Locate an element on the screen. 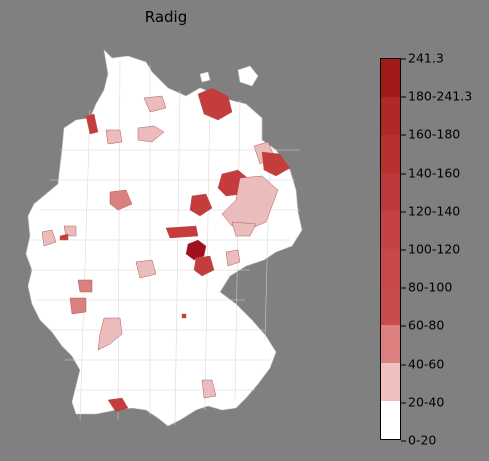  legend-tick-label: 20-40 is located at coordinates (422, 401).